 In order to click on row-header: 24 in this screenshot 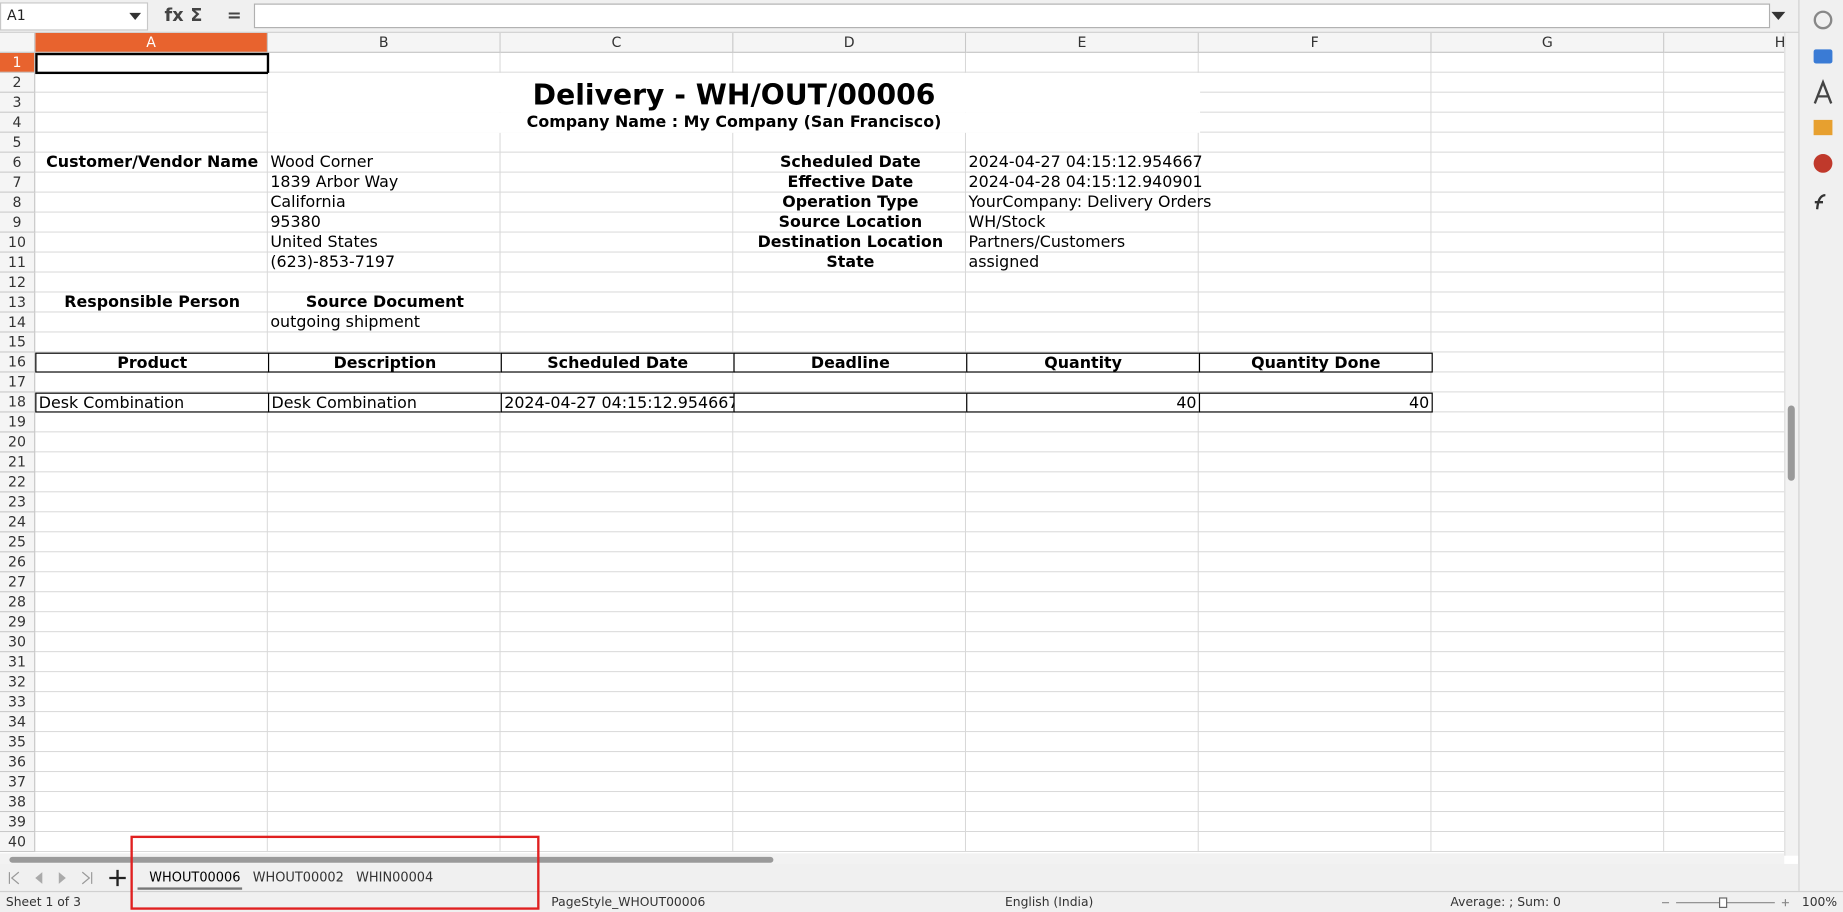, I will do `click(18, 522)`.